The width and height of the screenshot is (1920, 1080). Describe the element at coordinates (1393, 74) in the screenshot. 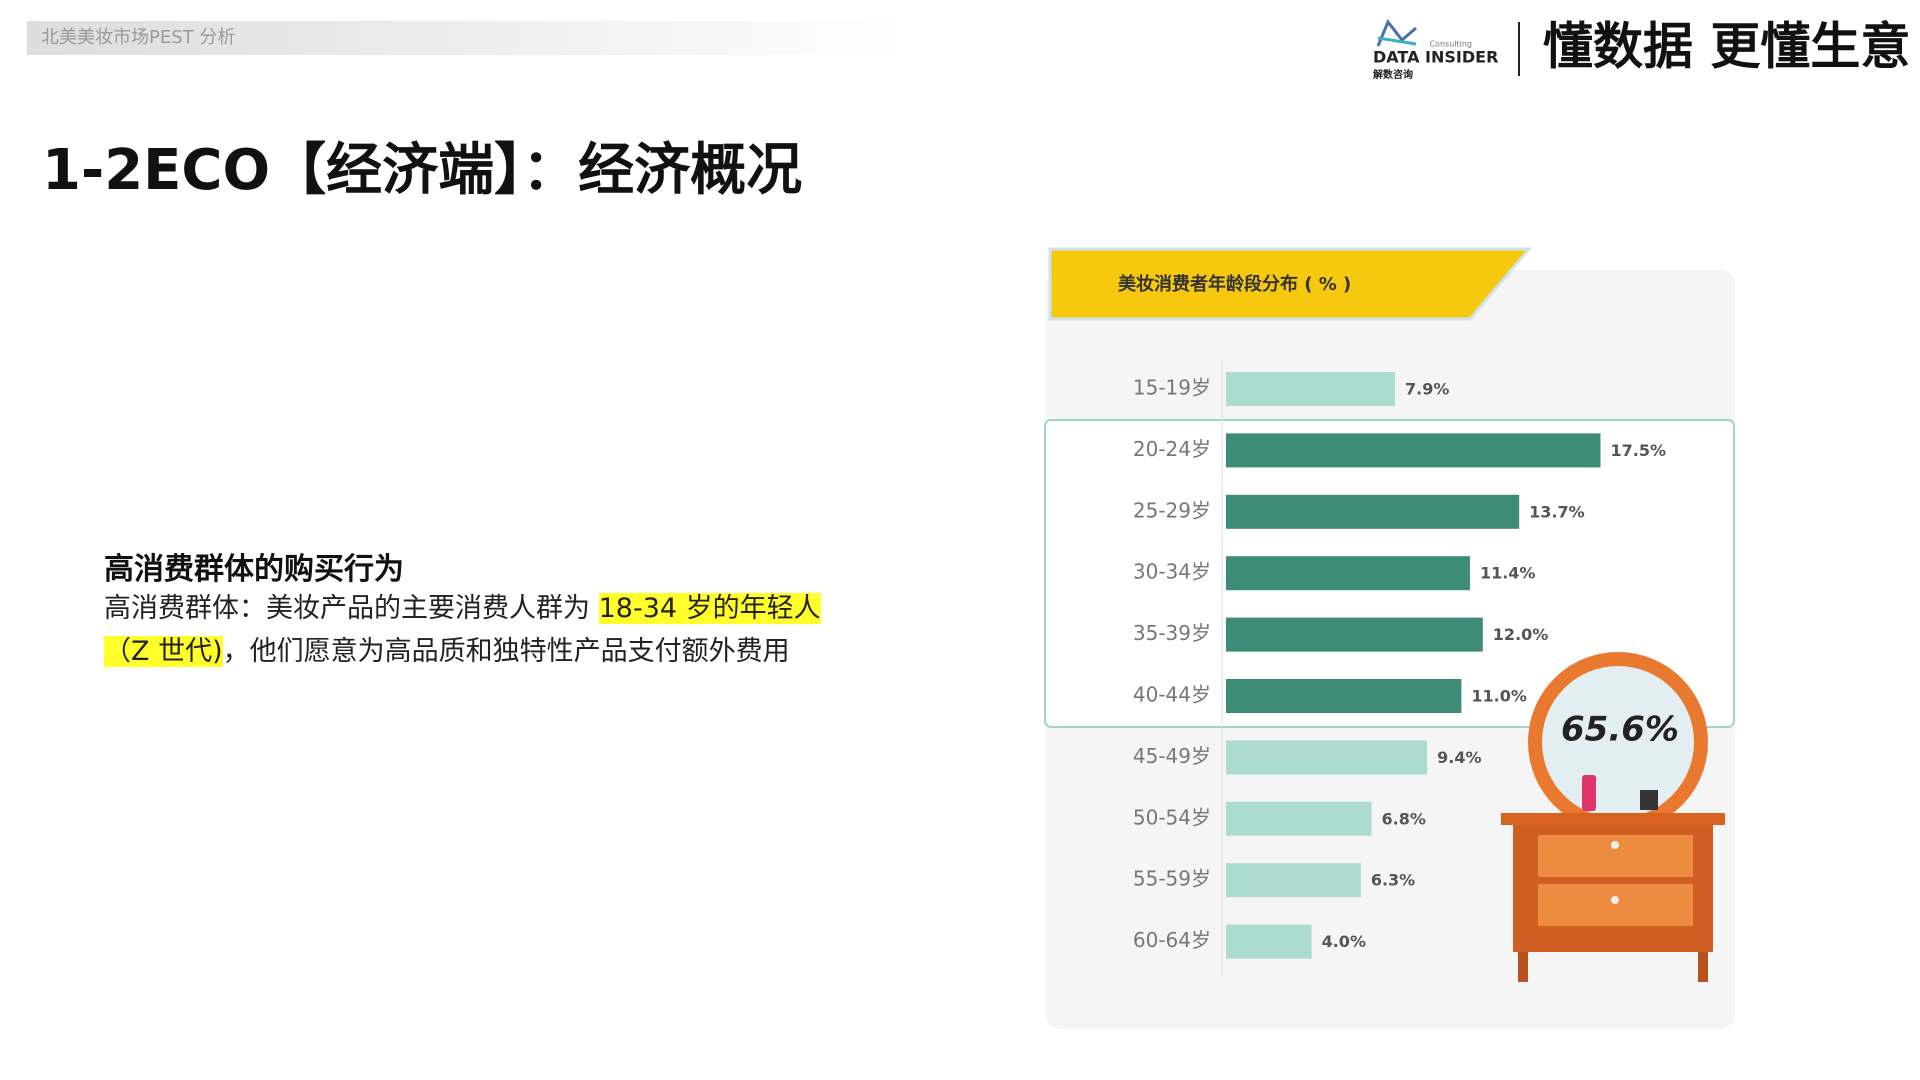

I see `logo-cn: 解数咨询` at that location.